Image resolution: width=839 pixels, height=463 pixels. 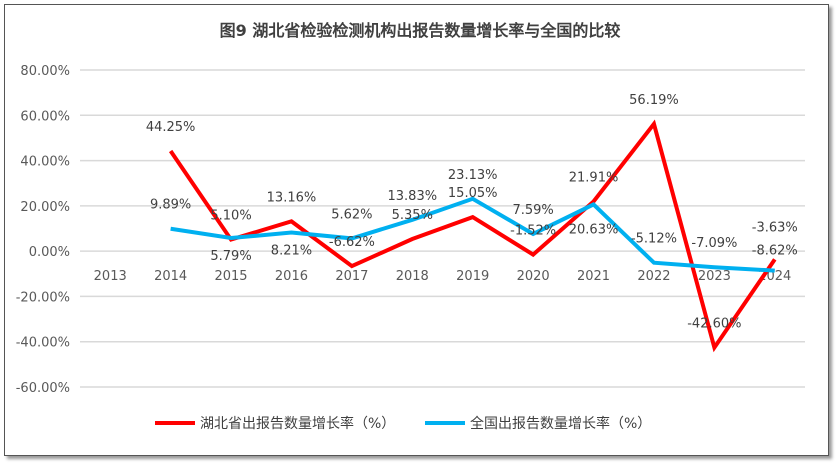 I want to click on y-tick-label: 60.00%, so click(x=45, y=116).